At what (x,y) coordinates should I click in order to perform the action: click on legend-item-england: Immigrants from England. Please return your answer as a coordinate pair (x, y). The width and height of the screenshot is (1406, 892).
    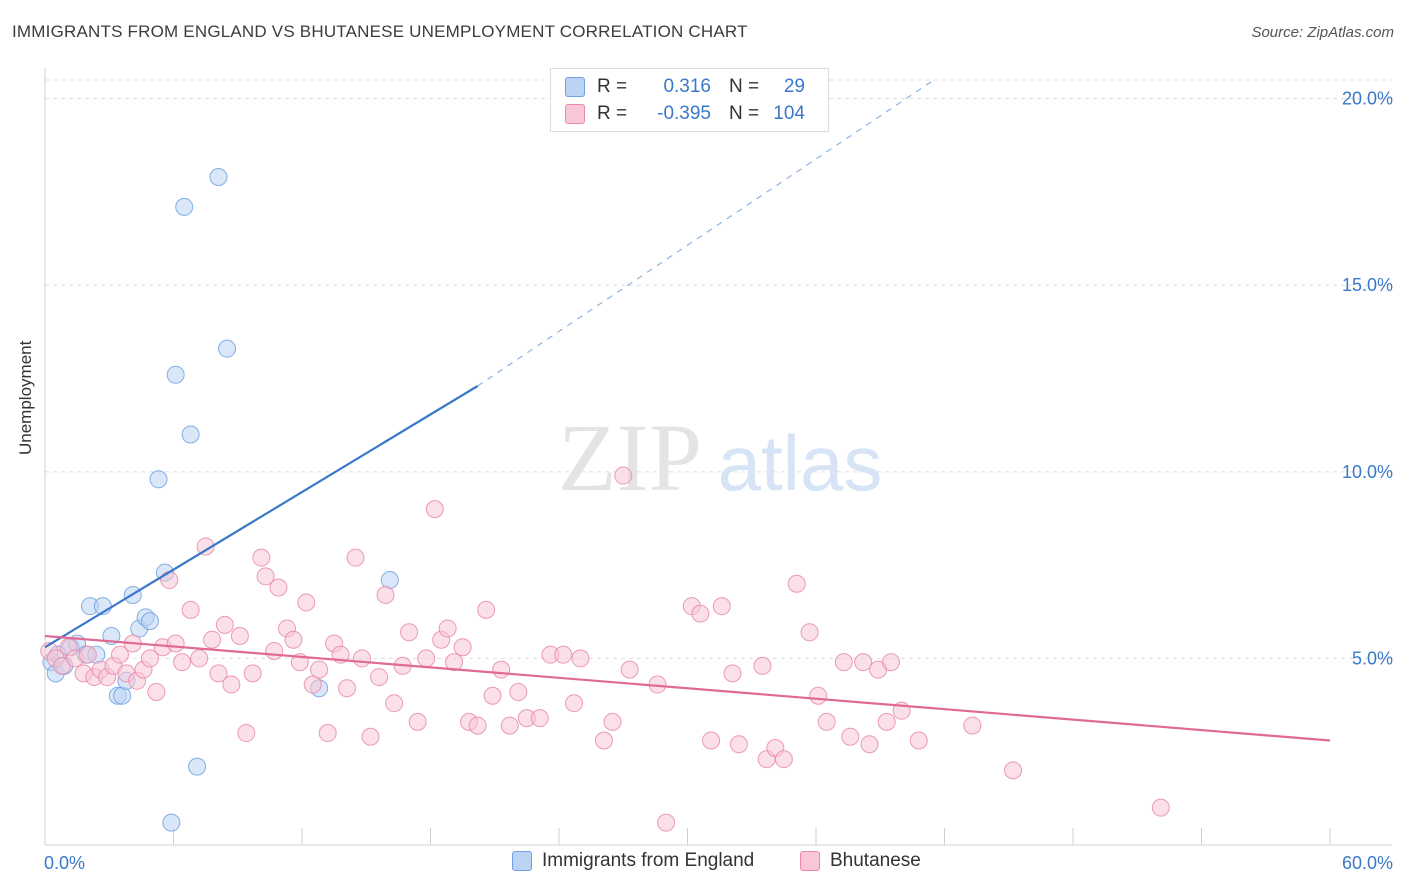
    Looking at the image, I should click on (633, 861).